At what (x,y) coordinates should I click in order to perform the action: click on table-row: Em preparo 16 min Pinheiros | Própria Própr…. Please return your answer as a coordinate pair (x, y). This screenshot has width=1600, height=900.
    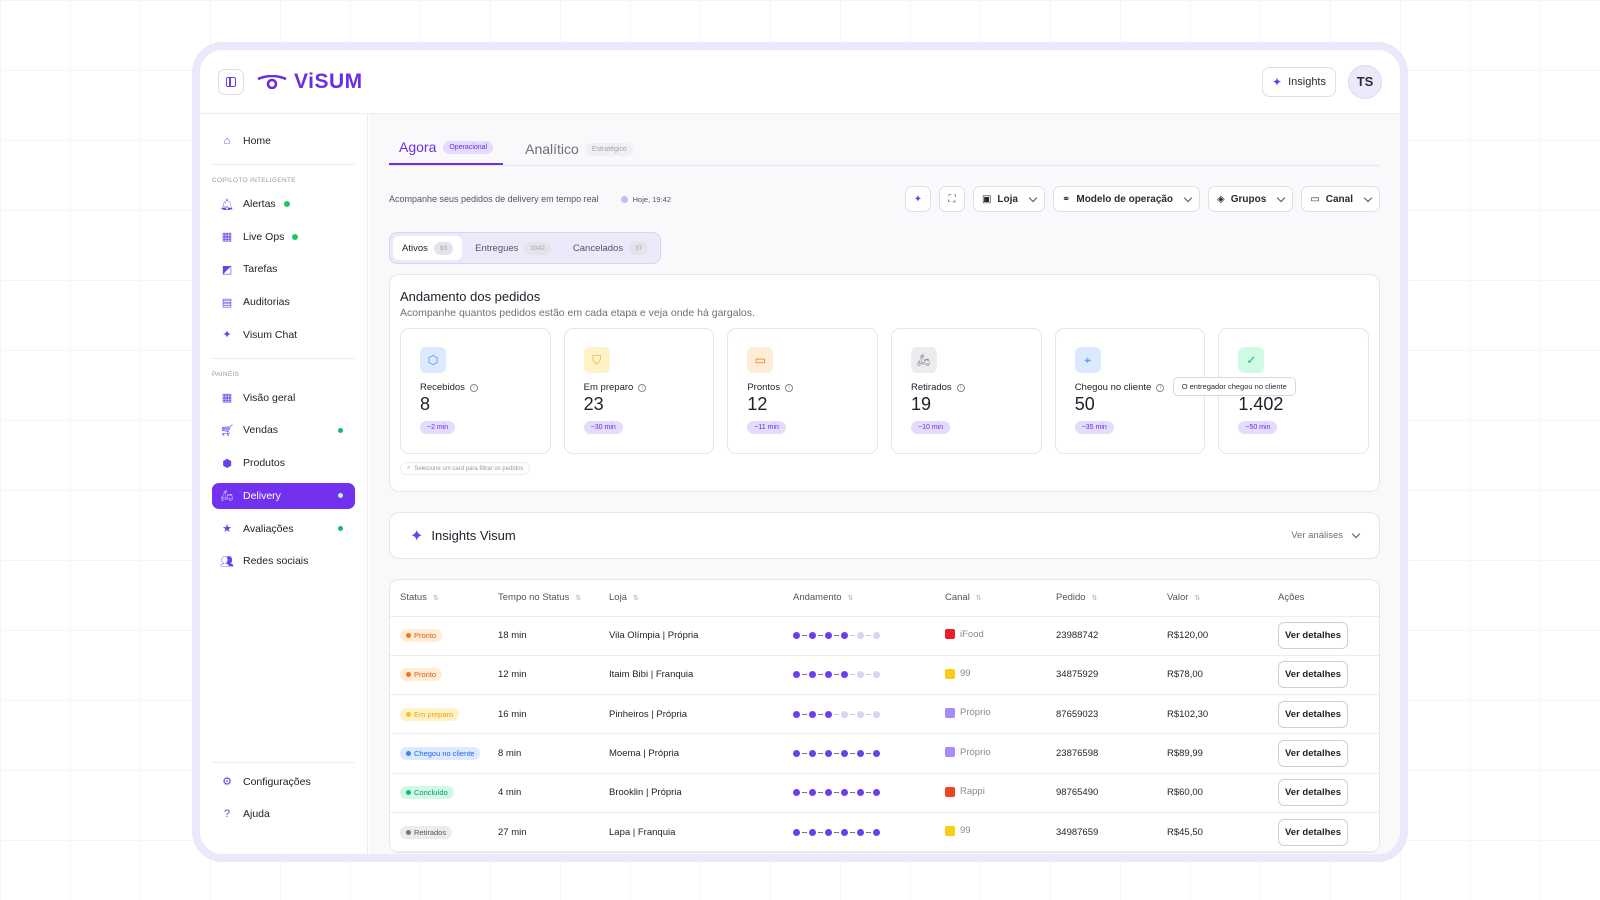
    Looking at the image, I should click on (884, 714).